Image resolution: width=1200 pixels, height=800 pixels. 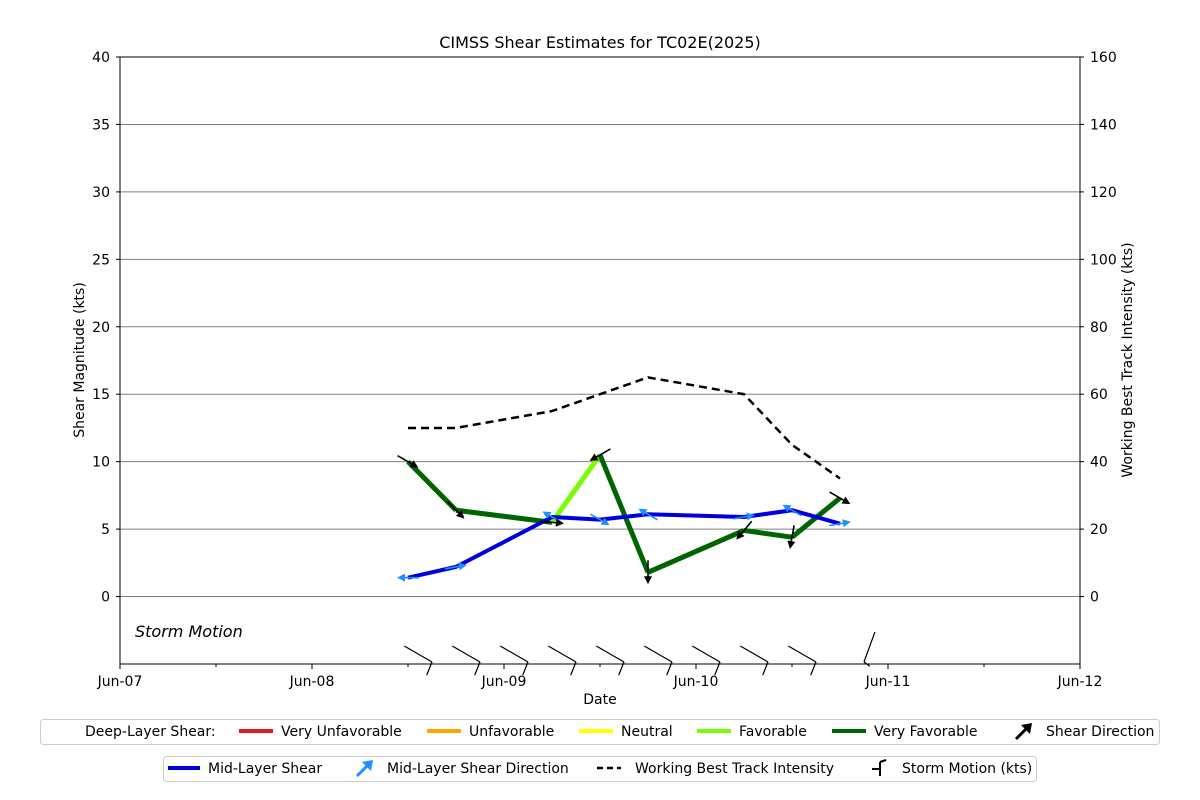 What do you see at coordinates (120, 682) in the screenshot?
I see `x-tick-label: Jun-07` at bounding box center [120, 682].